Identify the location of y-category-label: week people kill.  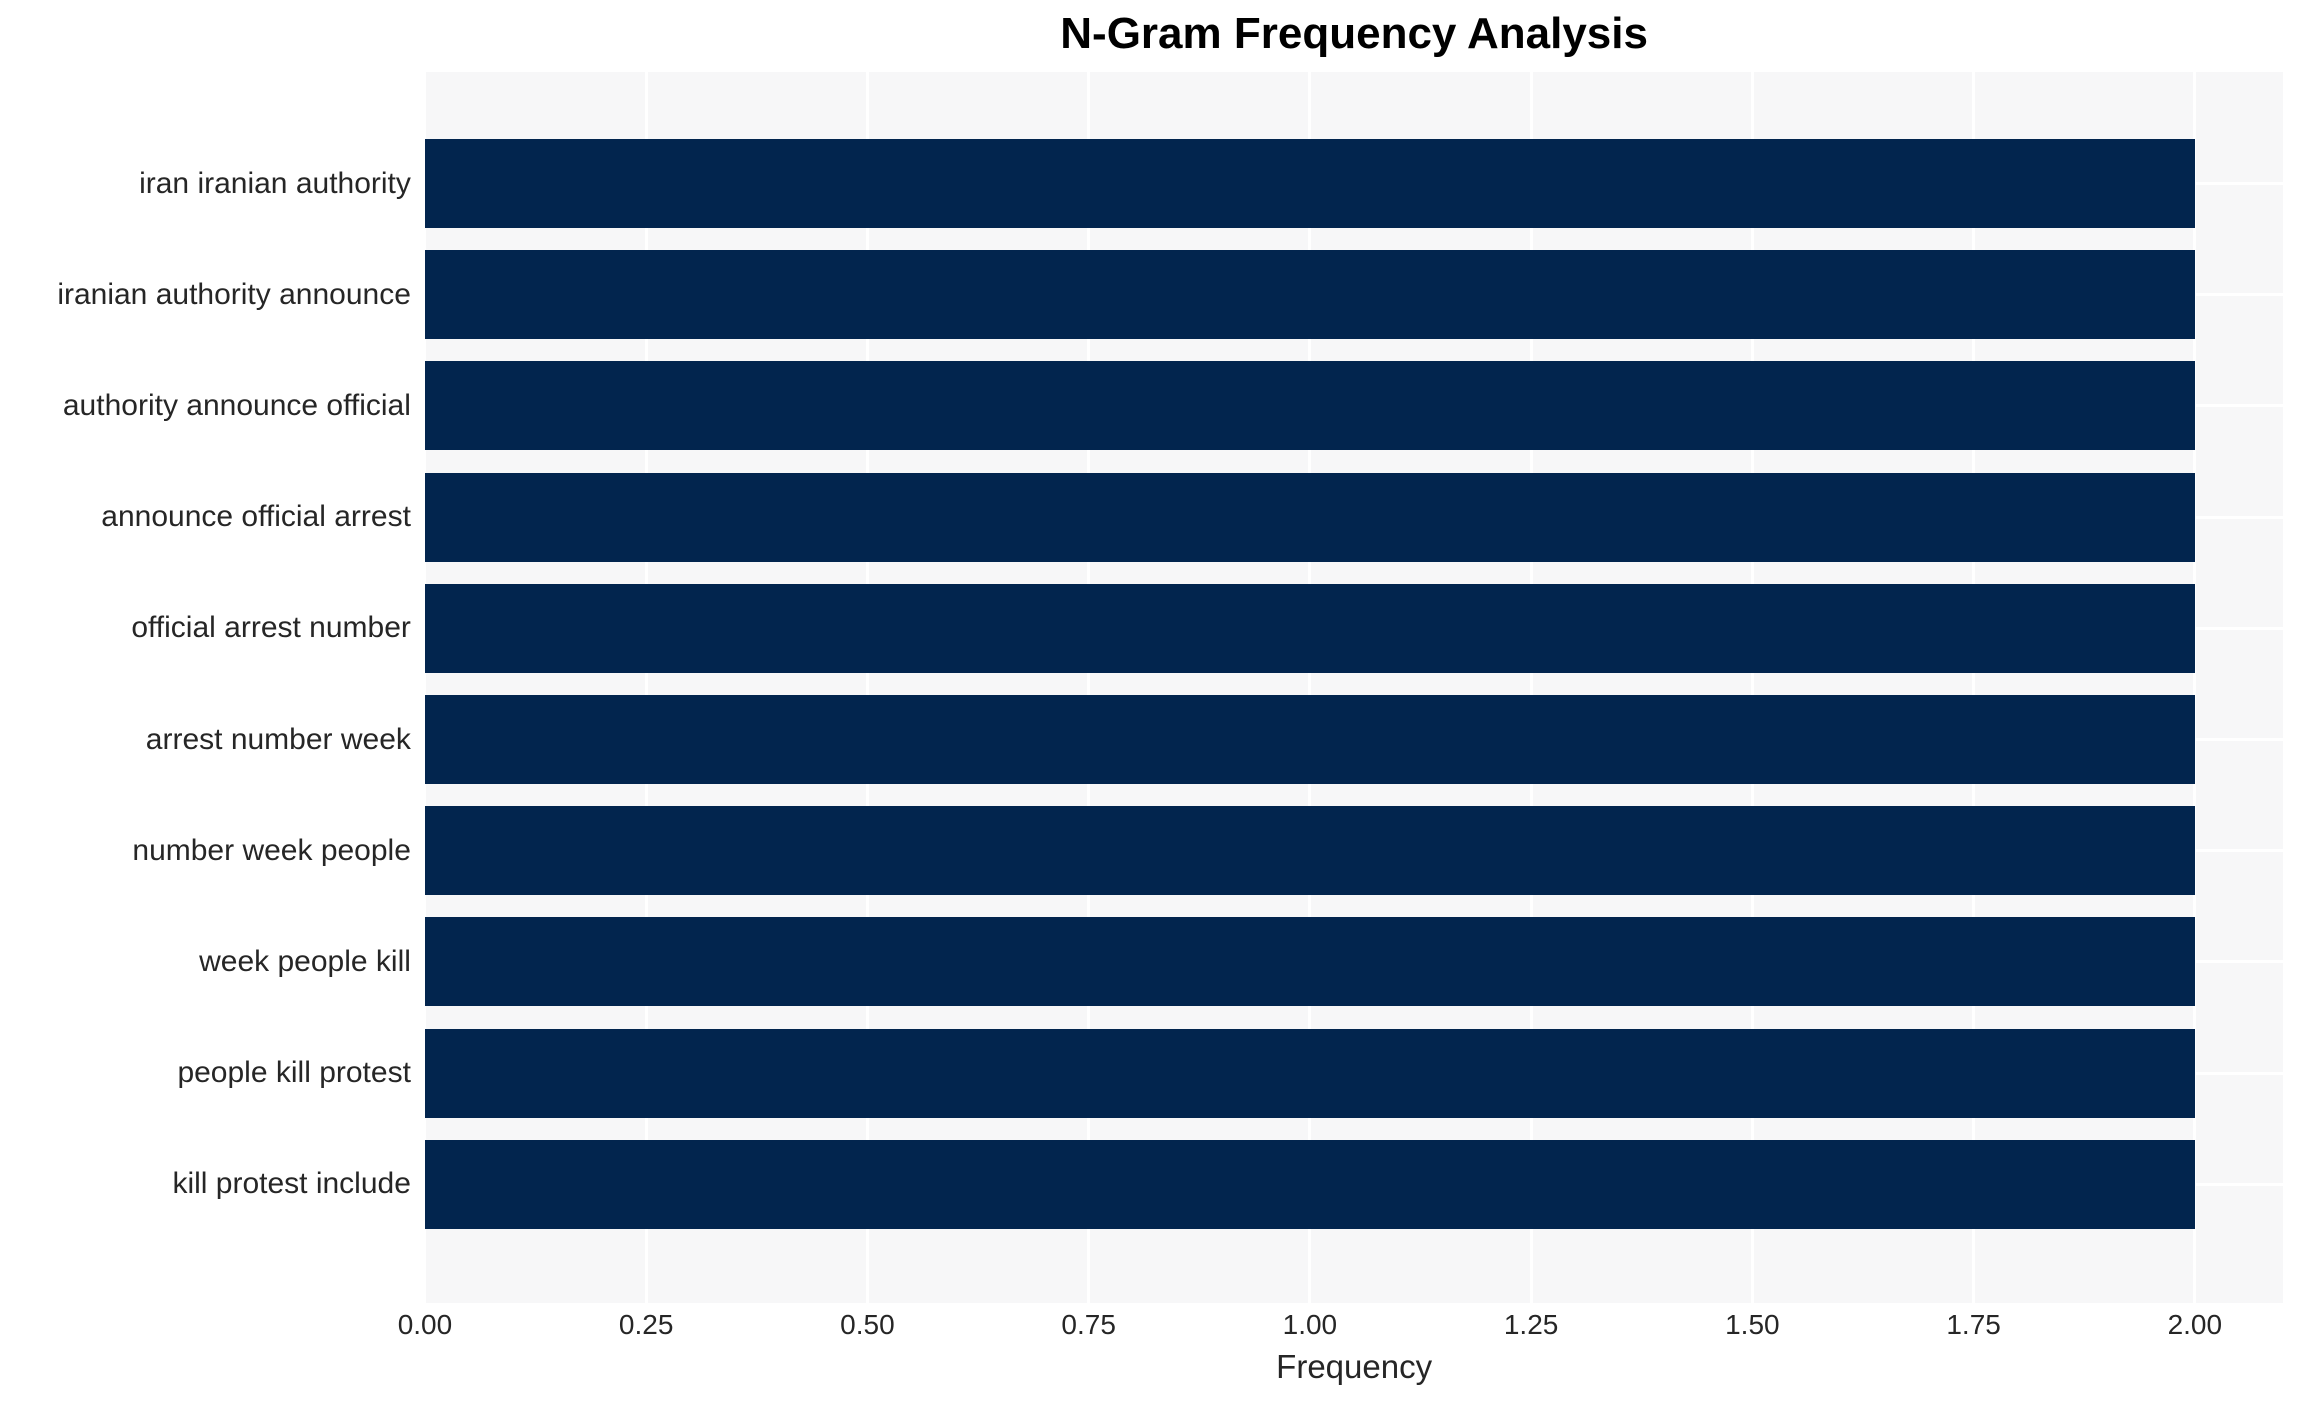
(305, 961).